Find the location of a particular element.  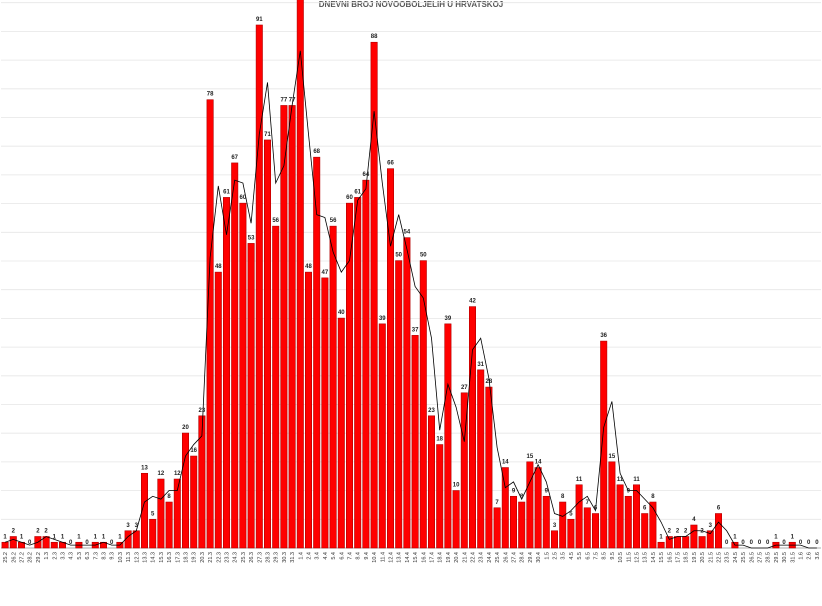

bar-18.5 is located at coordinates (686, 542).